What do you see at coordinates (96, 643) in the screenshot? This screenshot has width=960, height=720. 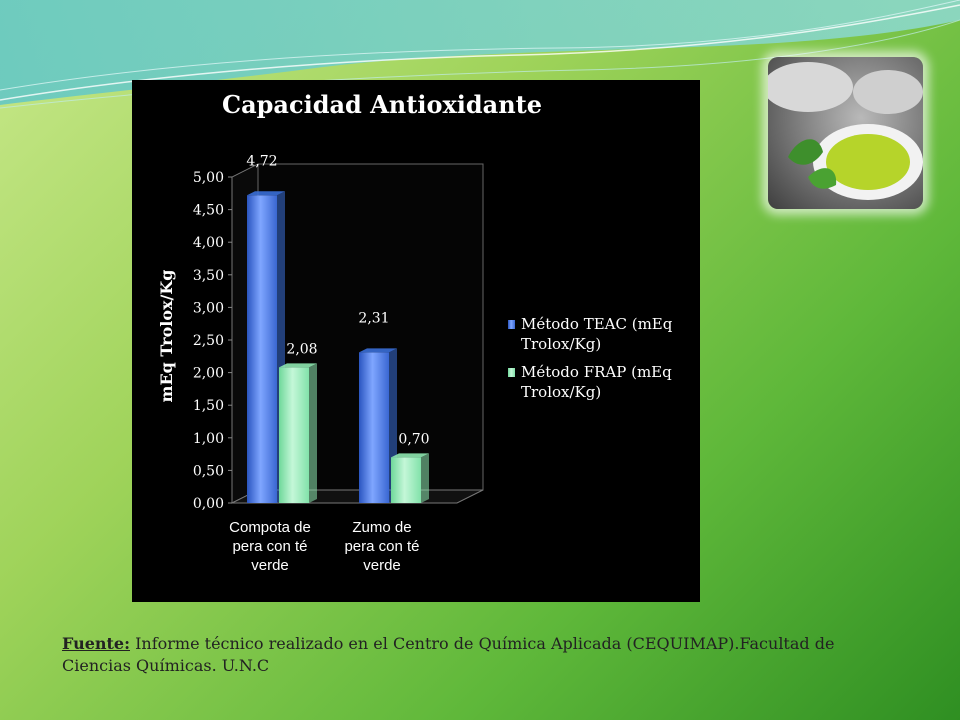 I see `source-label: Fuente:` at bounding box center [96, 643].